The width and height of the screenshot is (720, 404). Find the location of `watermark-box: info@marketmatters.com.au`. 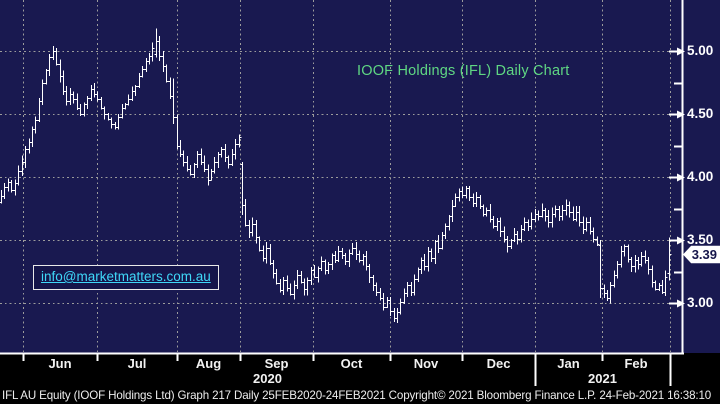

watermark-box: info@marketmatters.com.au is located at coordinates (126, 277).